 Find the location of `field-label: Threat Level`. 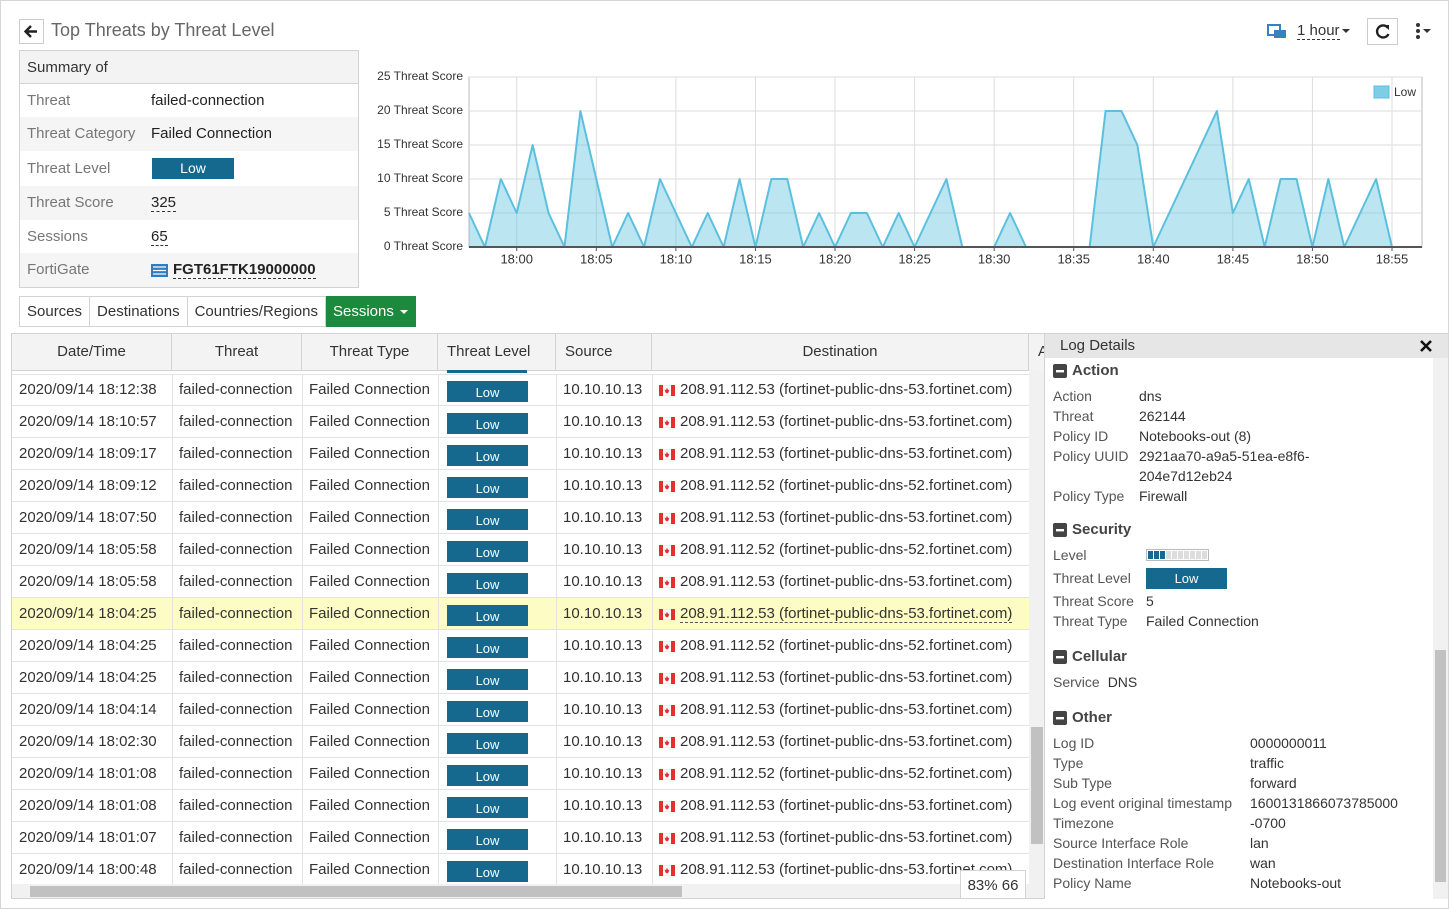

field-label: Threat Level is located at coordinates (1092, 578).